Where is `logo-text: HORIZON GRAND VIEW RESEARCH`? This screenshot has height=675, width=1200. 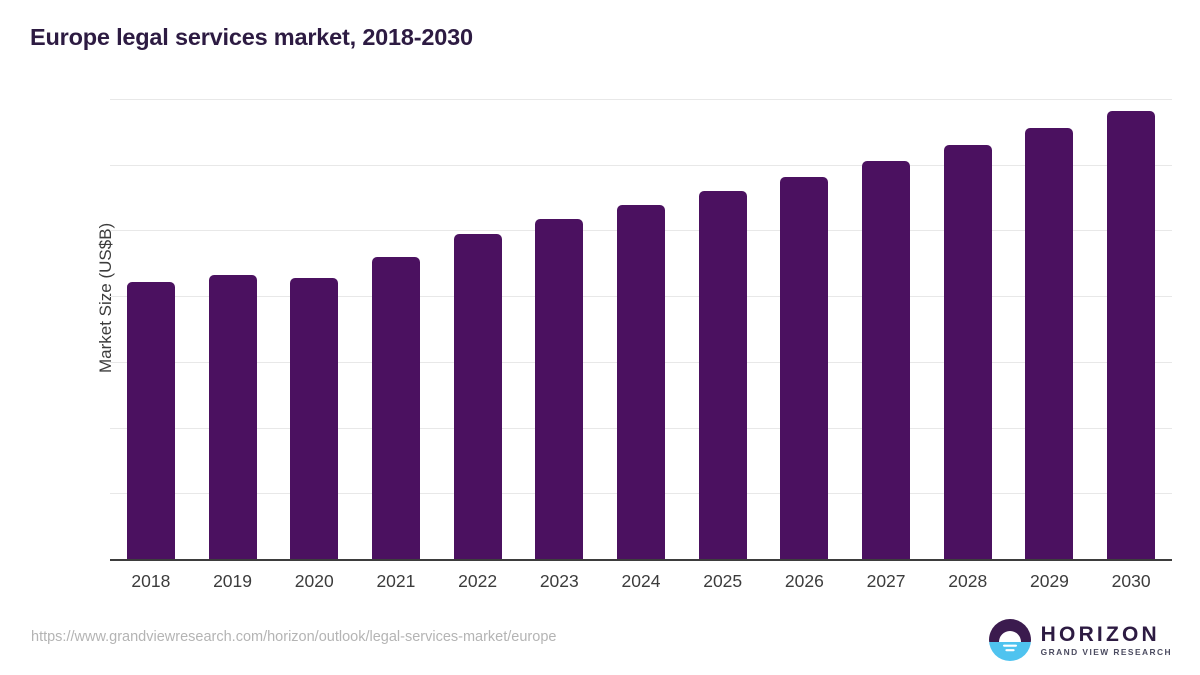
logo-text: HORIZON GRAND VIEW RESEARCH is located at coordinates (1106, 640).